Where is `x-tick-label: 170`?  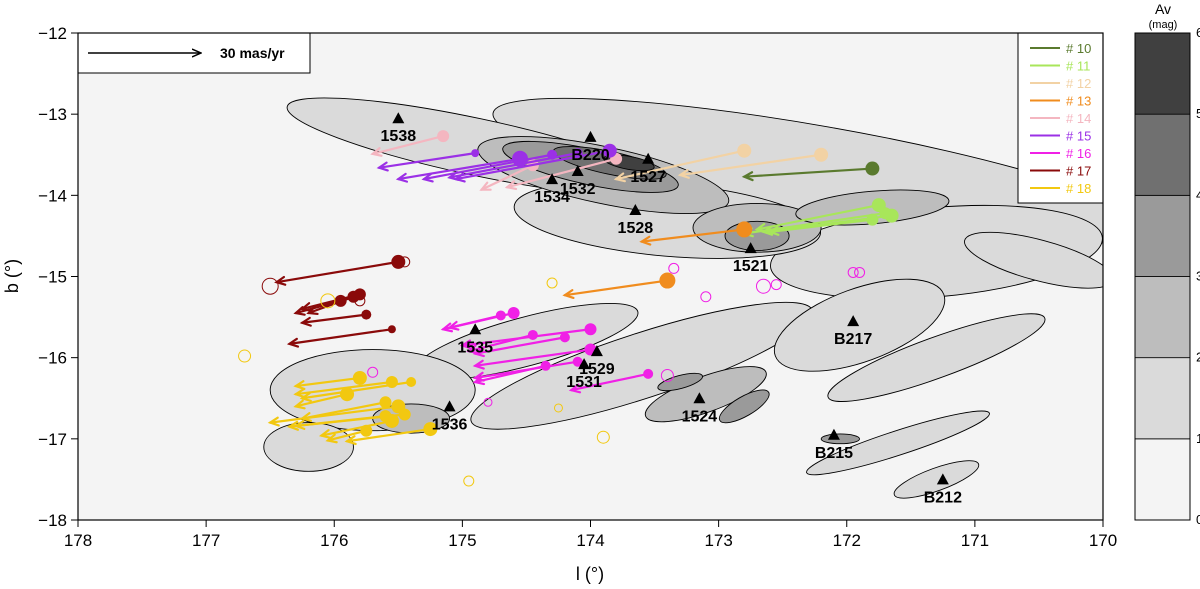
x-tick-label: 170 is located at coordinates (1103, 540).